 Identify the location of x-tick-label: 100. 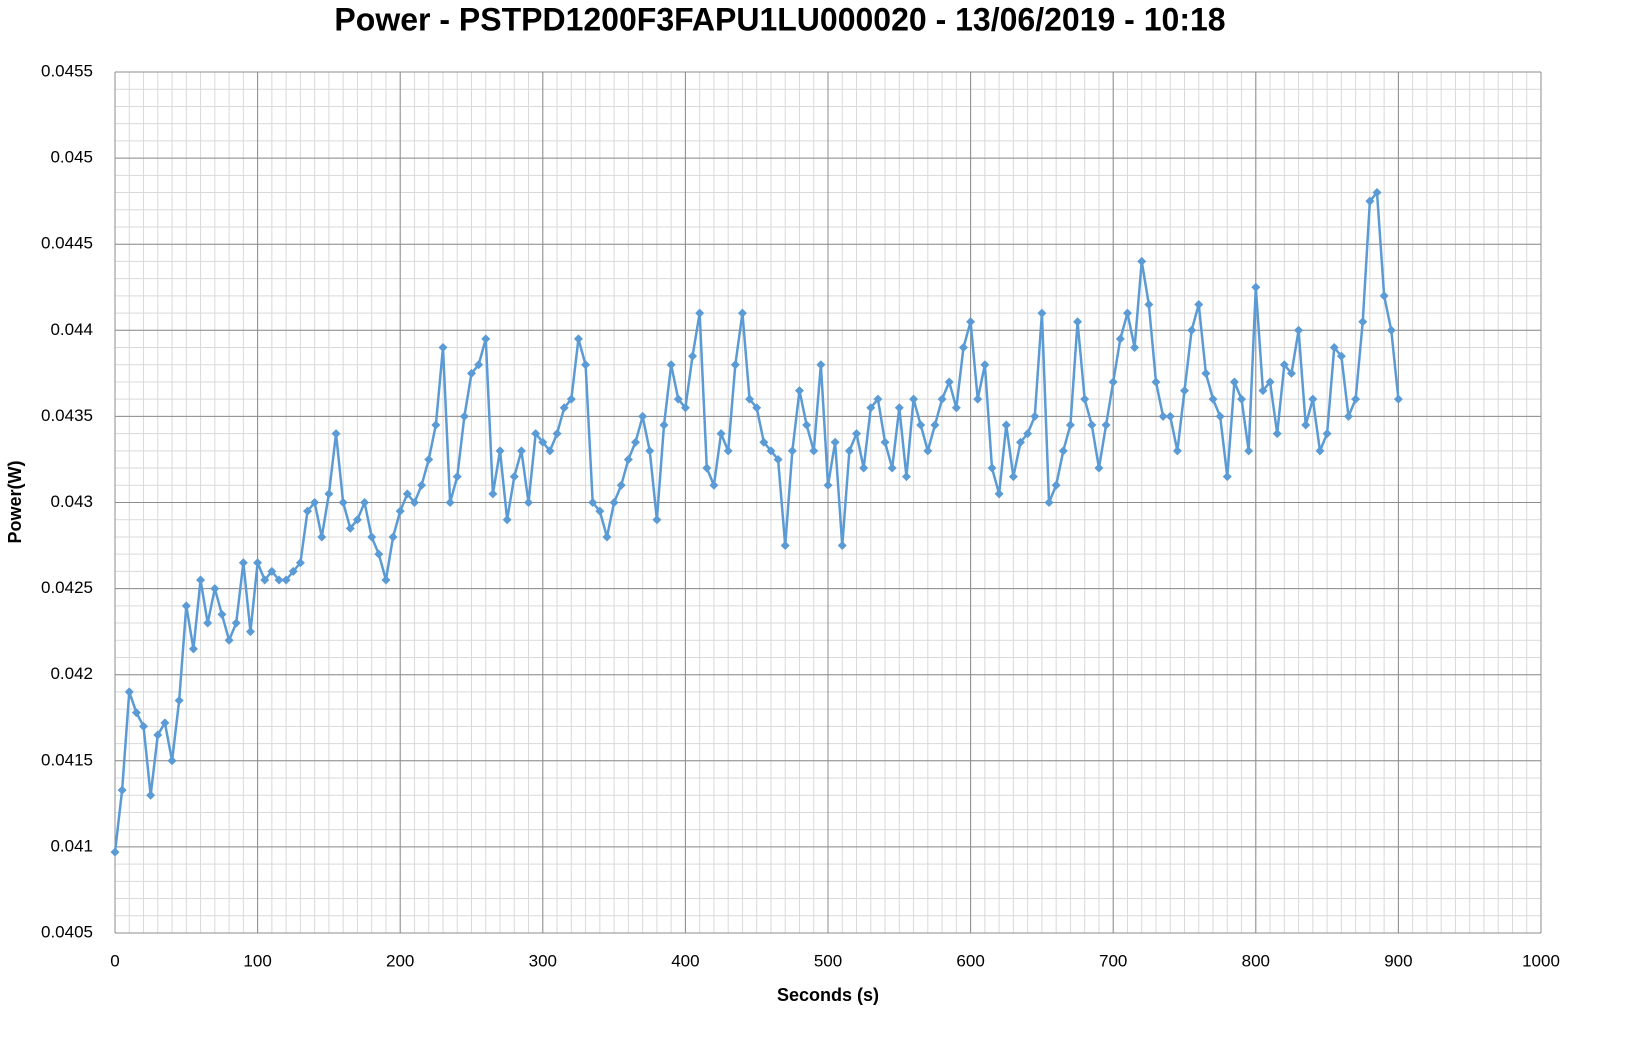
(257, 960).